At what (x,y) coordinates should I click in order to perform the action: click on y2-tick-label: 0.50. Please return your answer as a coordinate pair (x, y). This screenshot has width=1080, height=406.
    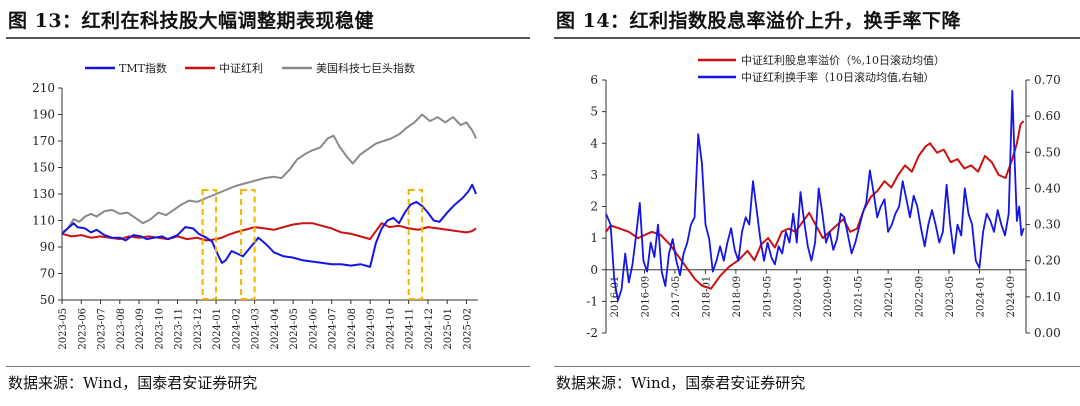
    Looking at the image, I should click on (1047, 152).